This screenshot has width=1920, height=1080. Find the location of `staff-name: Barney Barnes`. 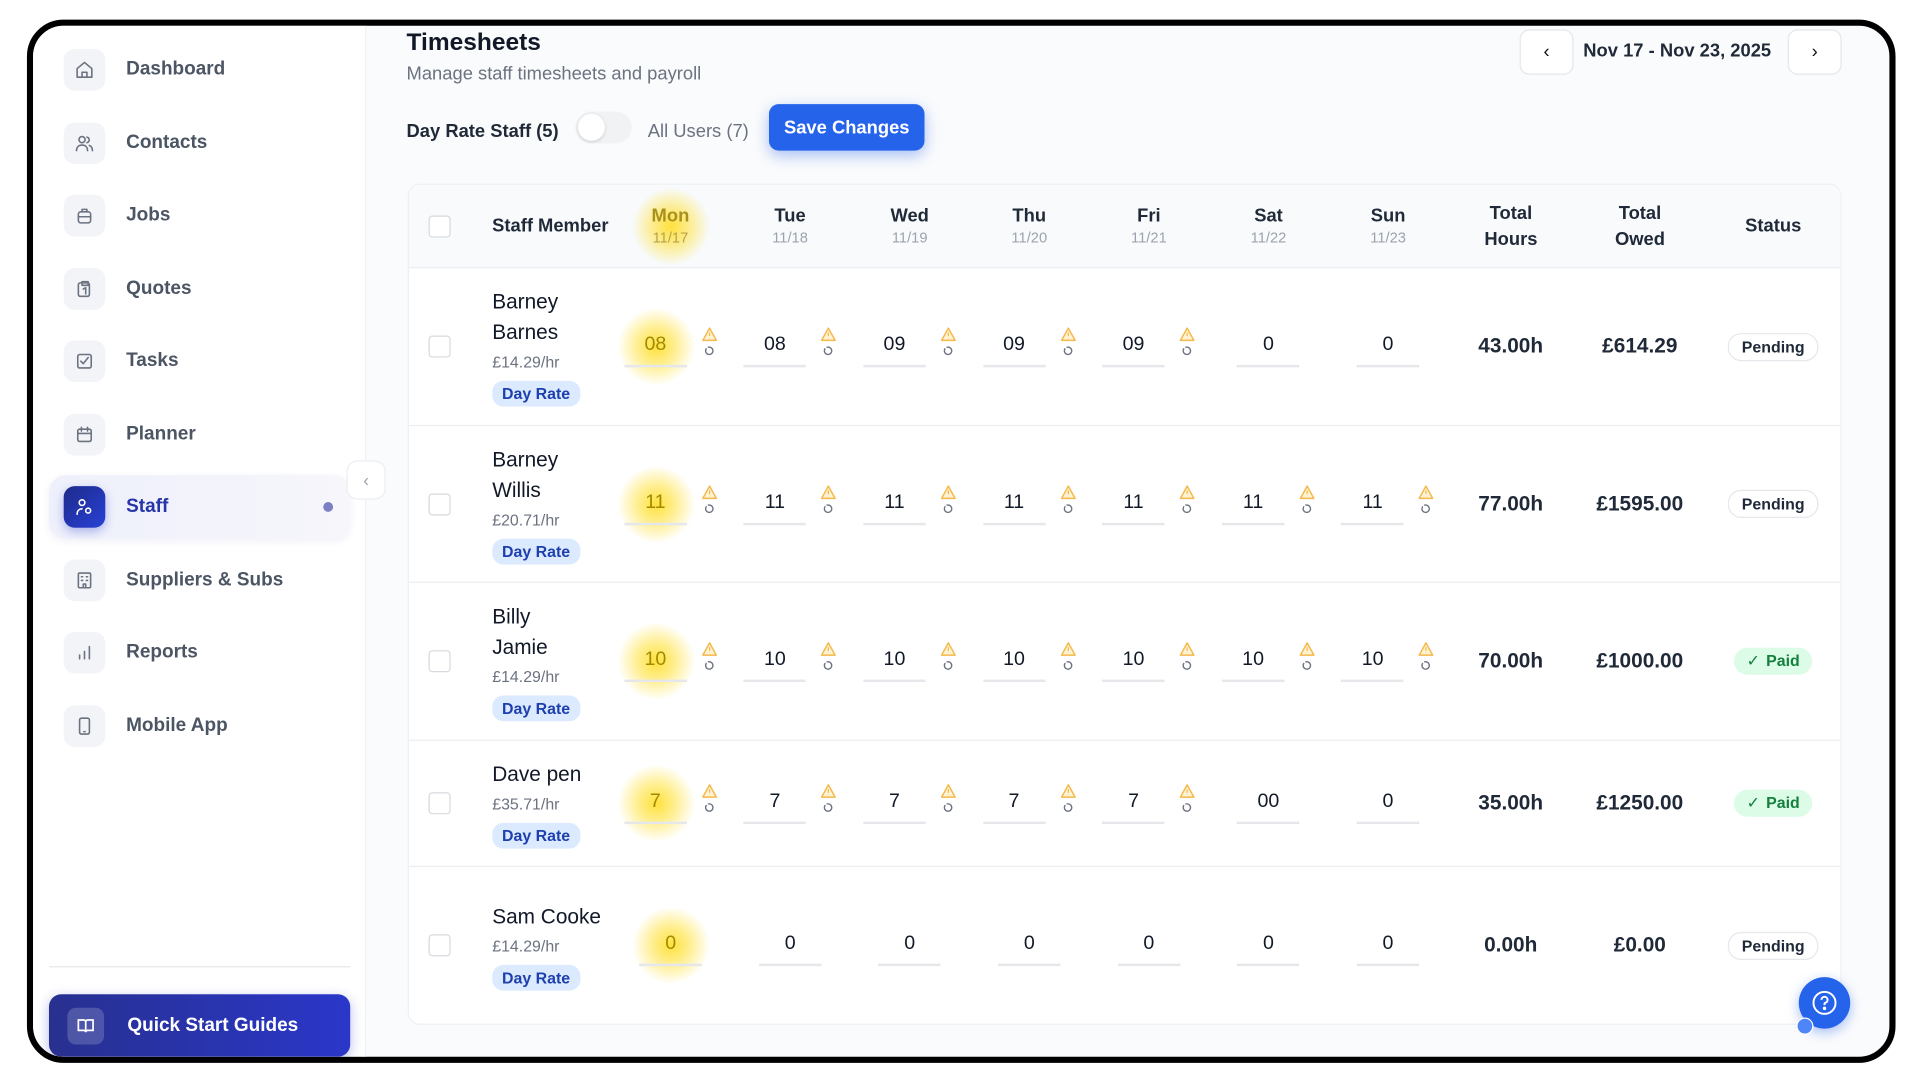

staff-name: Barney Barnes is located at coordinates (525, 317).